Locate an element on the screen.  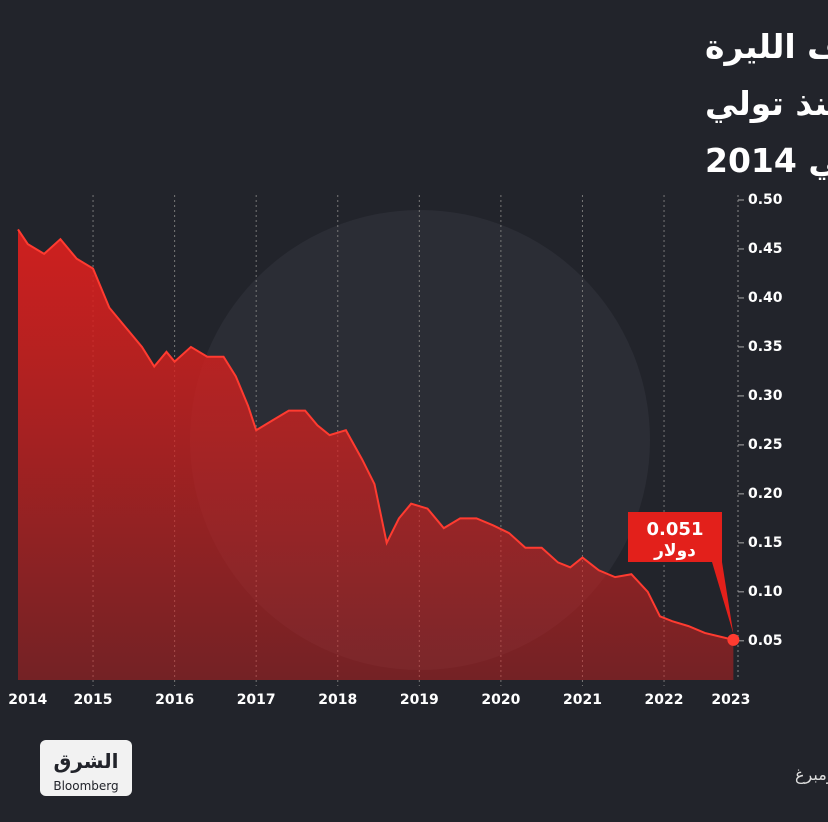
y-tick-label: 0.35 is located at coordinates (765, 347).